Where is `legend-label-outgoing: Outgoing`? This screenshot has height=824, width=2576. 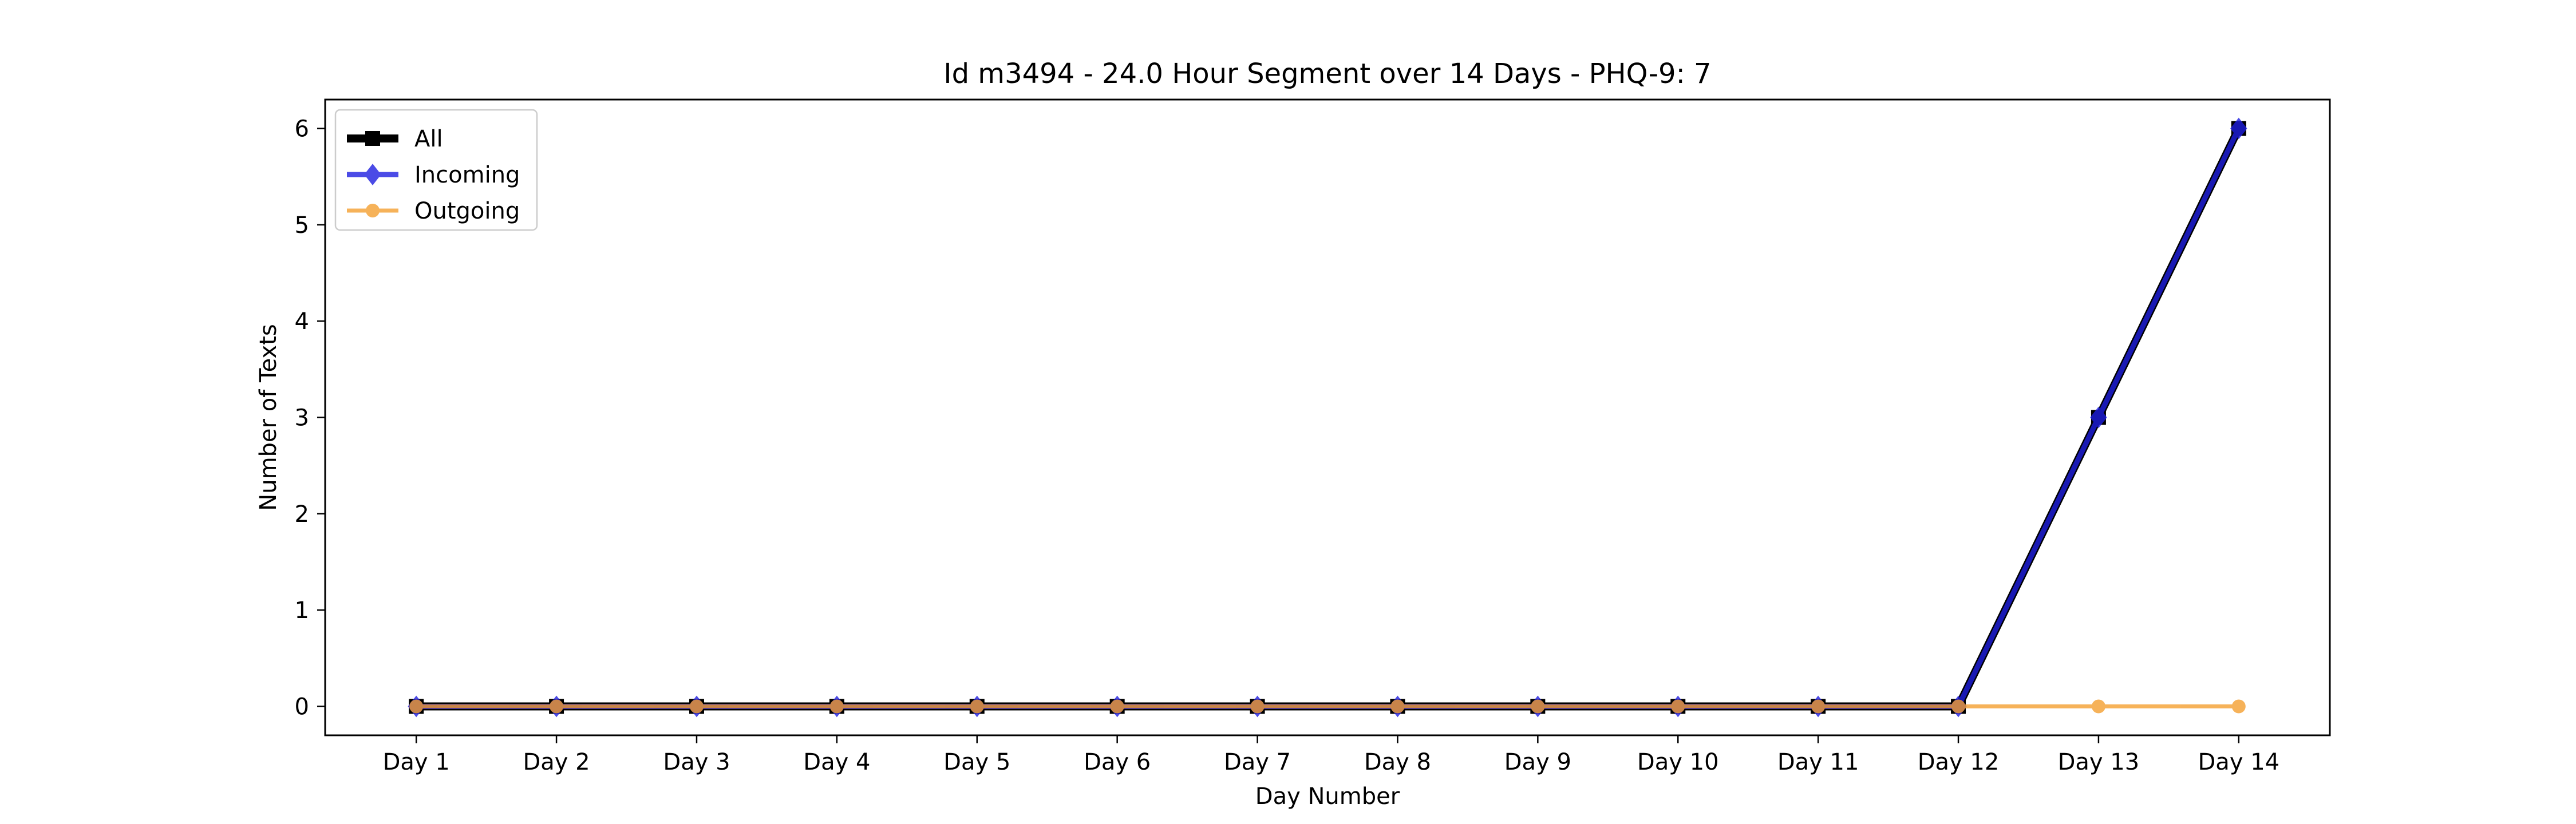
legend-label-outgoing: Outgoing is located at coordinates (467, 211).